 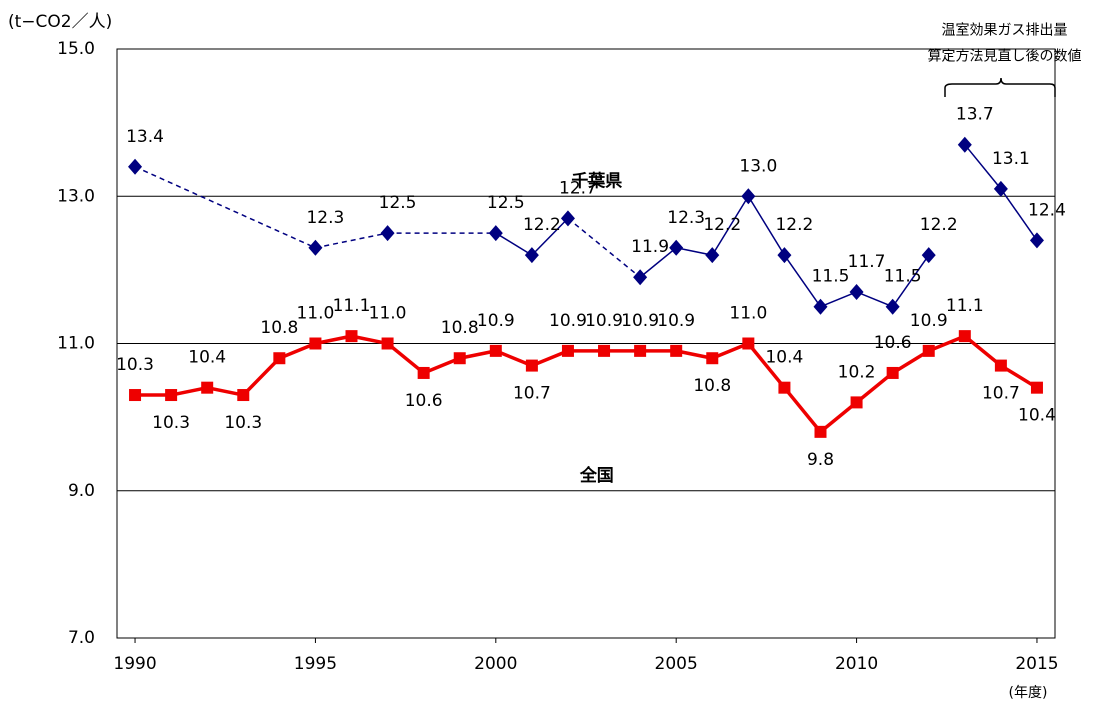 What do you see at coordinates (893, 343) in the screenshot?
I see `data-label: 10.6` at bounding box center [893, 343].